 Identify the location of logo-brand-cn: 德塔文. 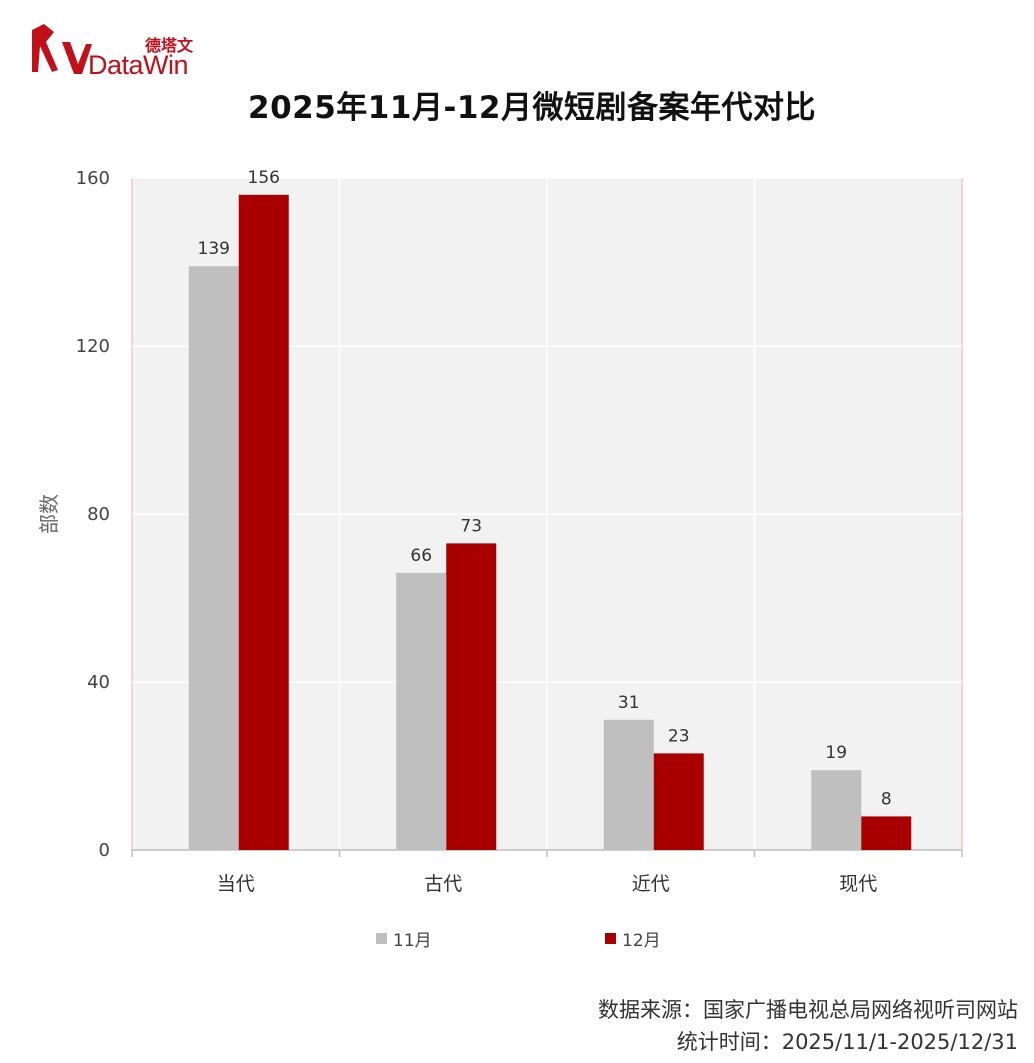
(169, 45).